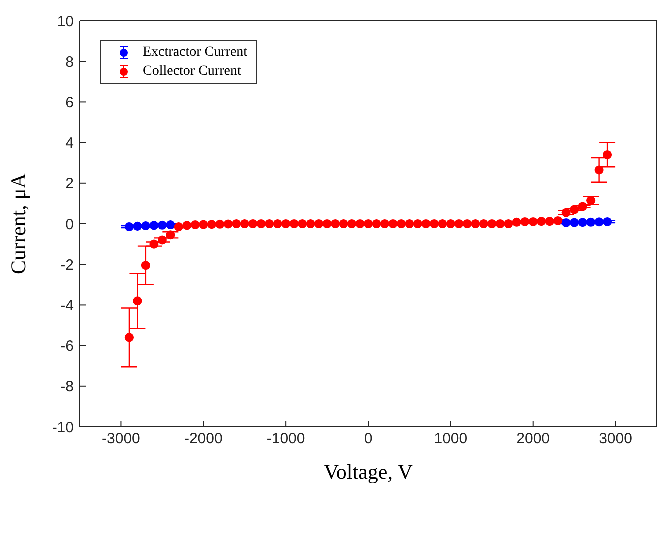 The width and height of the screenshot is (666, 545). What do you see at coordinates (65, 21) in the screenshot?
I see `y-tick-label: 10` at bounding box center [65, 21].